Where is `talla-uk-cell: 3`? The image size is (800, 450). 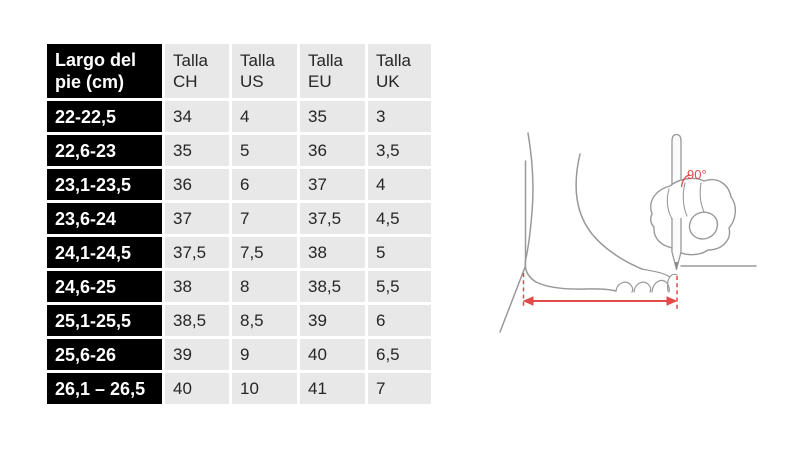 talla-uk-cell: 3 is located at coordinates (399, 116).